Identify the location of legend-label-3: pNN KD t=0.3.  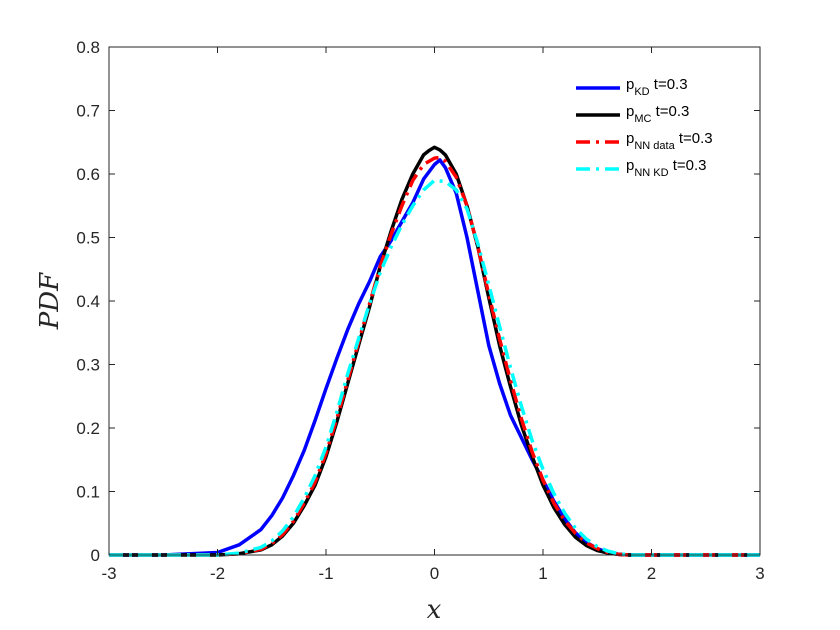
(666, 168).